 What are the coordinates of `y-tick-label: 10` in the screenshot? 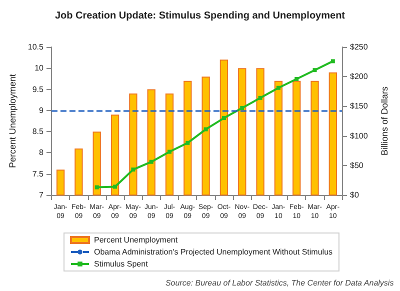 It's located at (39, 68).